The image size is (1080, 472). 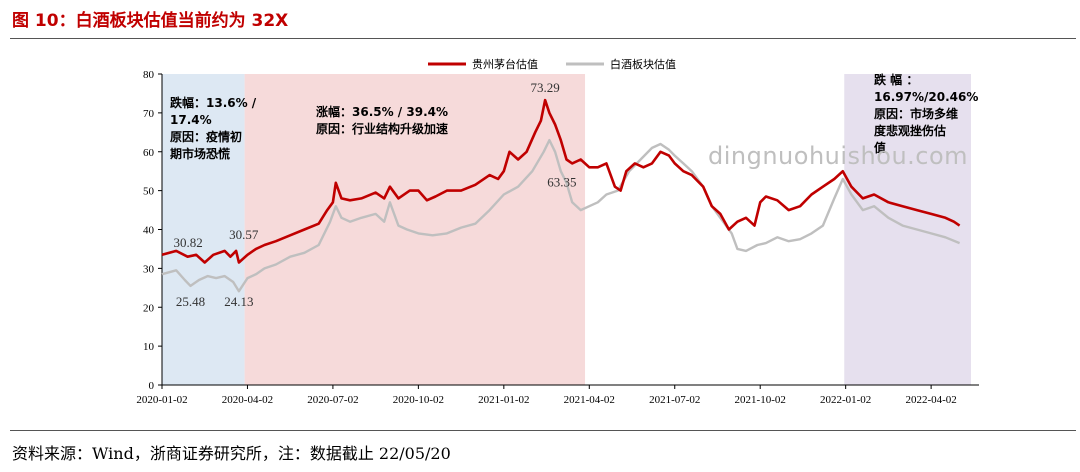 What do you see at coordinates (382, 111) in the screenshot?
I see `region-note-line: 涨幅：36.5% / 39.4%` at bounding box center [382, 111].